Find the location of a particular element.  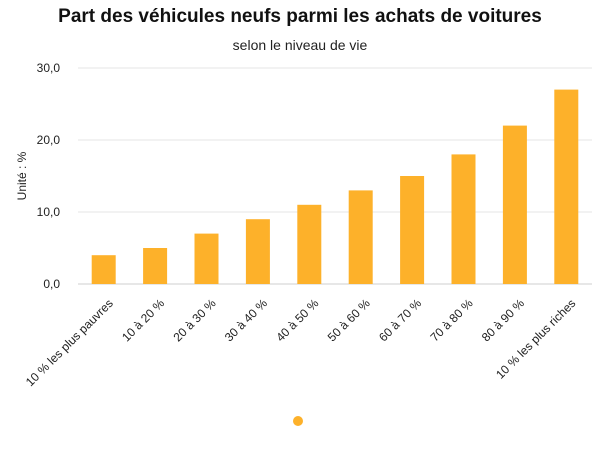

x-tick-label: 10 % les plus pauvres is located at coordinates (69, 342).